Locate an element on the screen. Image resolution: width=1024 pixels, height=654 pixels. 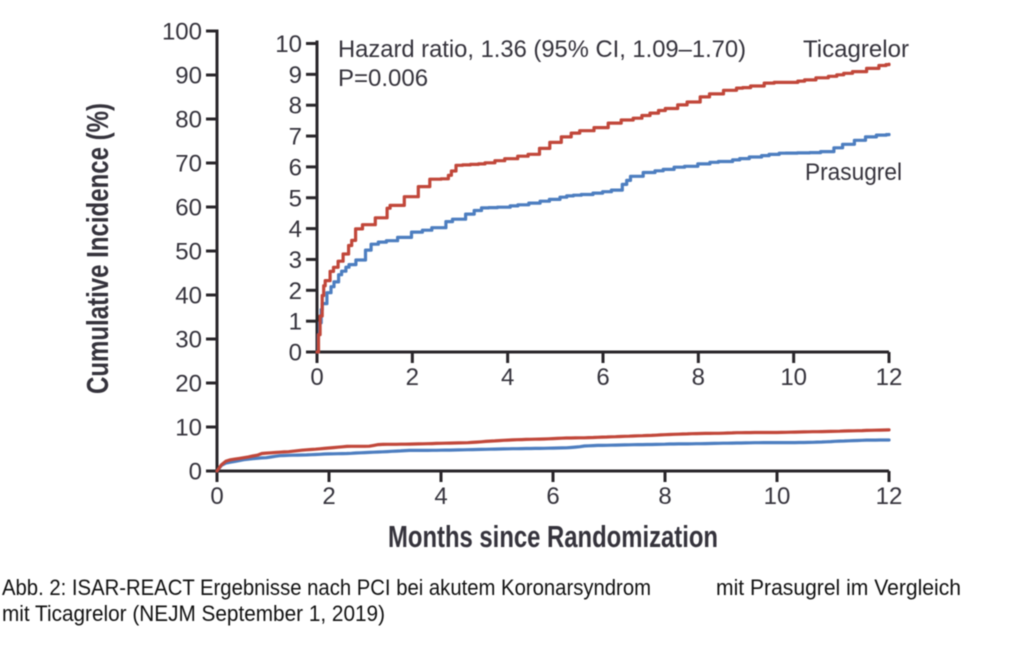
svg-text: P=0.006 is located at coordinates (383, 78).